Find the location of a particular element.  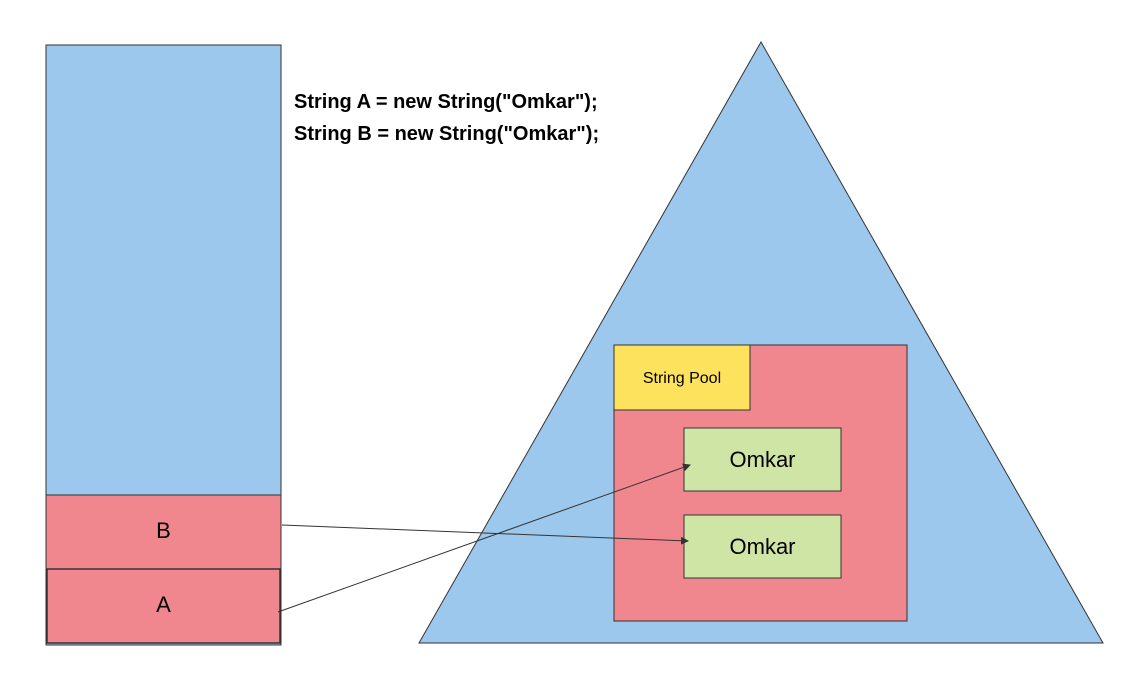

string-object-1-value: Omkar is located at coordinates (763, 459).